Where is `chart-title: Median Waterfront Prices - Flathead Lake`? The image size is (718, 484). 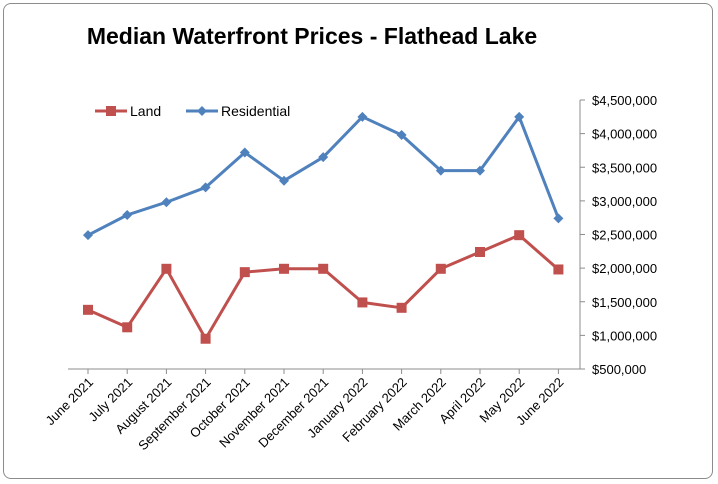
chart-title: Median Waterfront Prices - Flathead Lake is located at coordinates (312, 36).